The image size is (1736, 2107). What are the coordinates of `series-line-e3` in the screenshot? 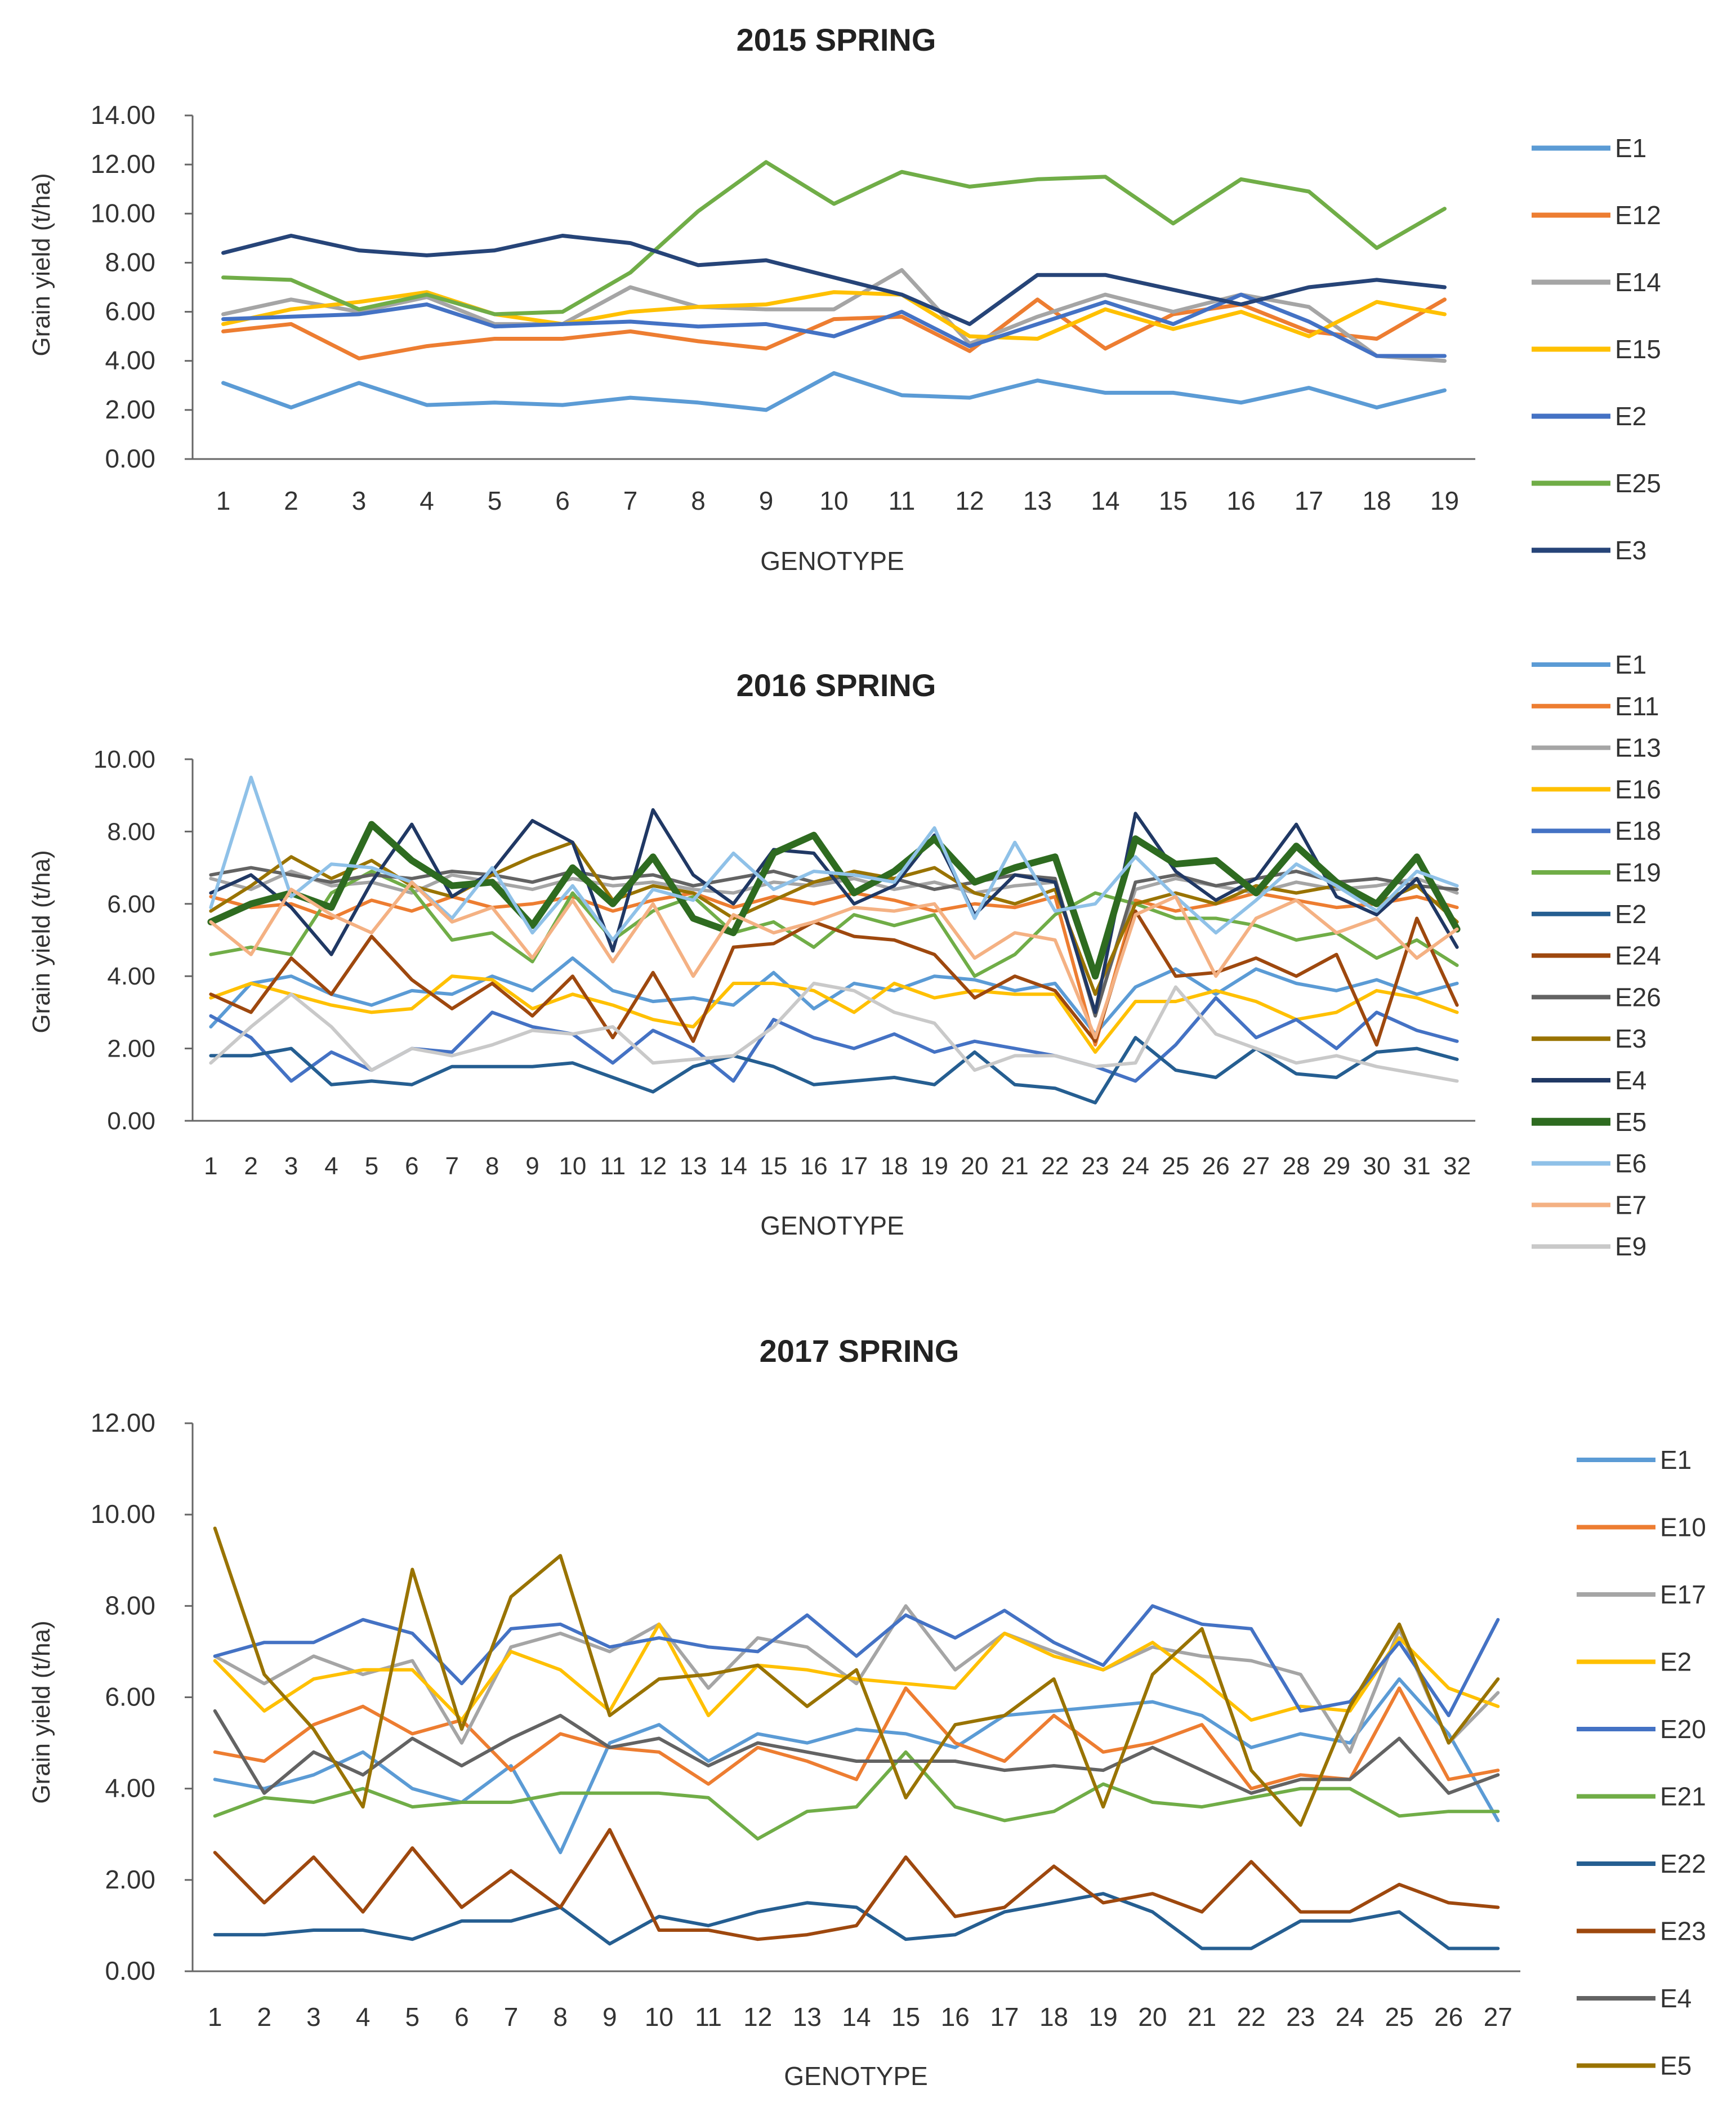 It's located at (834, 280).